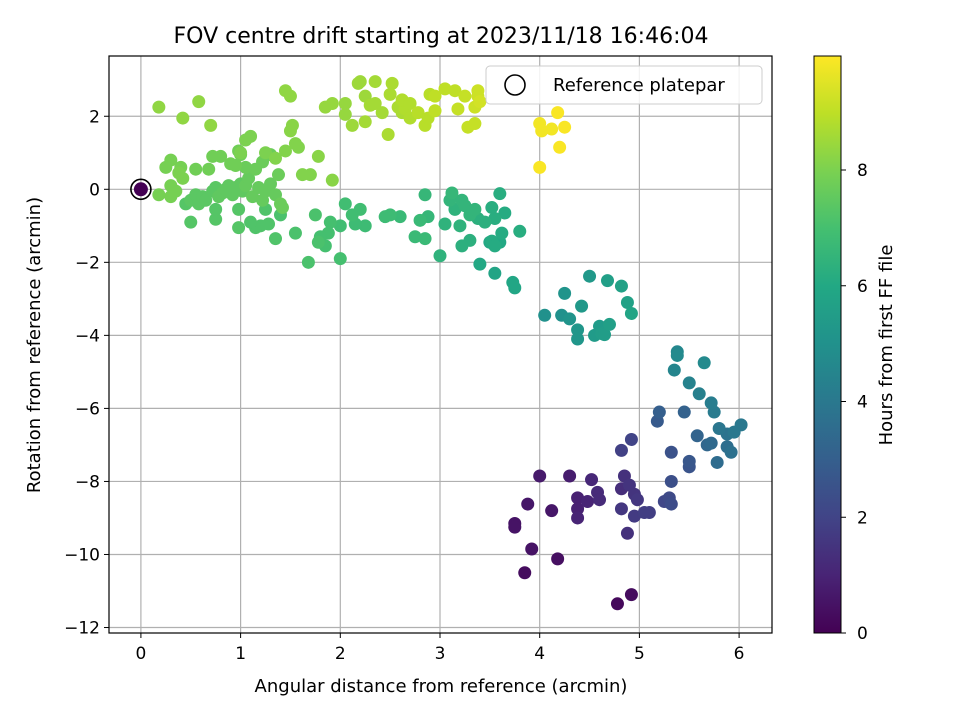 The height and width of the screenshot is (724, 960). Describe the element at coordinates (94, 190) in the screenshot. I see `y-tick-label: 0` at that location.